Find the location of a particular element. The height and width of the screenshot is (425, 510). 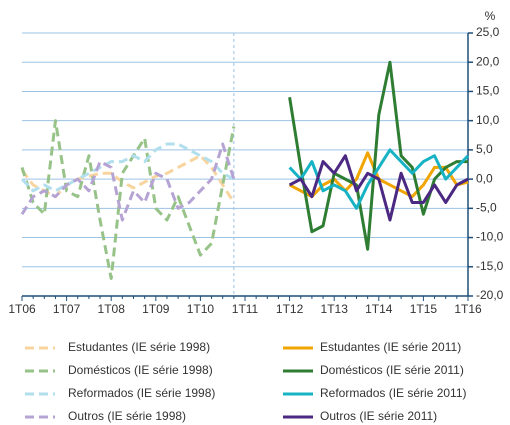

unit-label: % is located at coordinates (490, 16).